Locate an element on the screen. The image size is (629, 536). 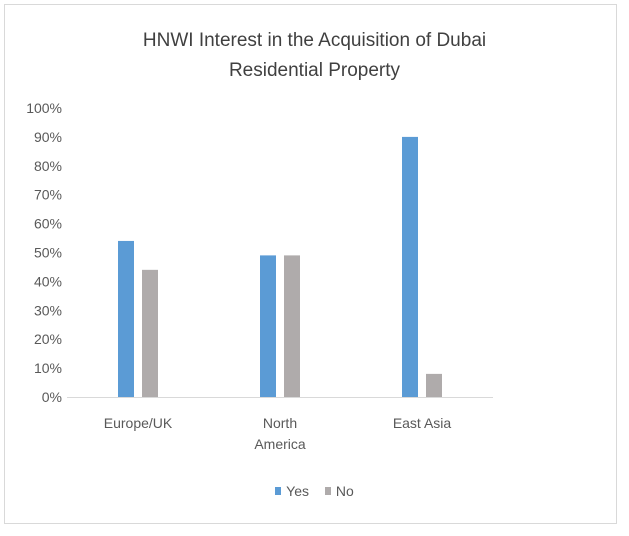
y-tick-label: 30% is located at coordinates (48, 310).